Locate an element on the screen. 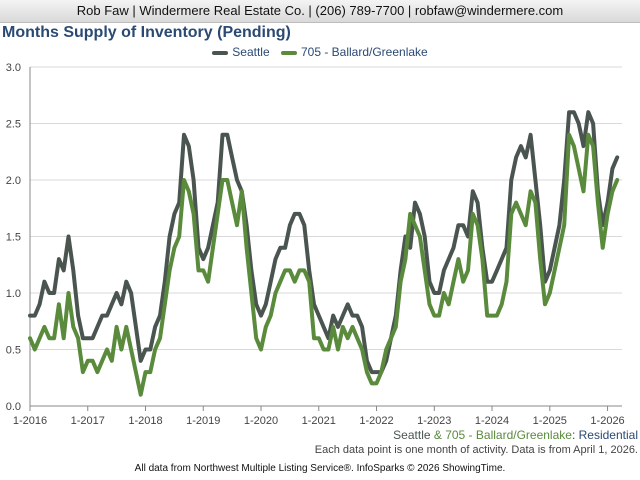 This screenshot has height=480, width=640. x-tick-label: 1-2025 is located at coordinates (550, 421).